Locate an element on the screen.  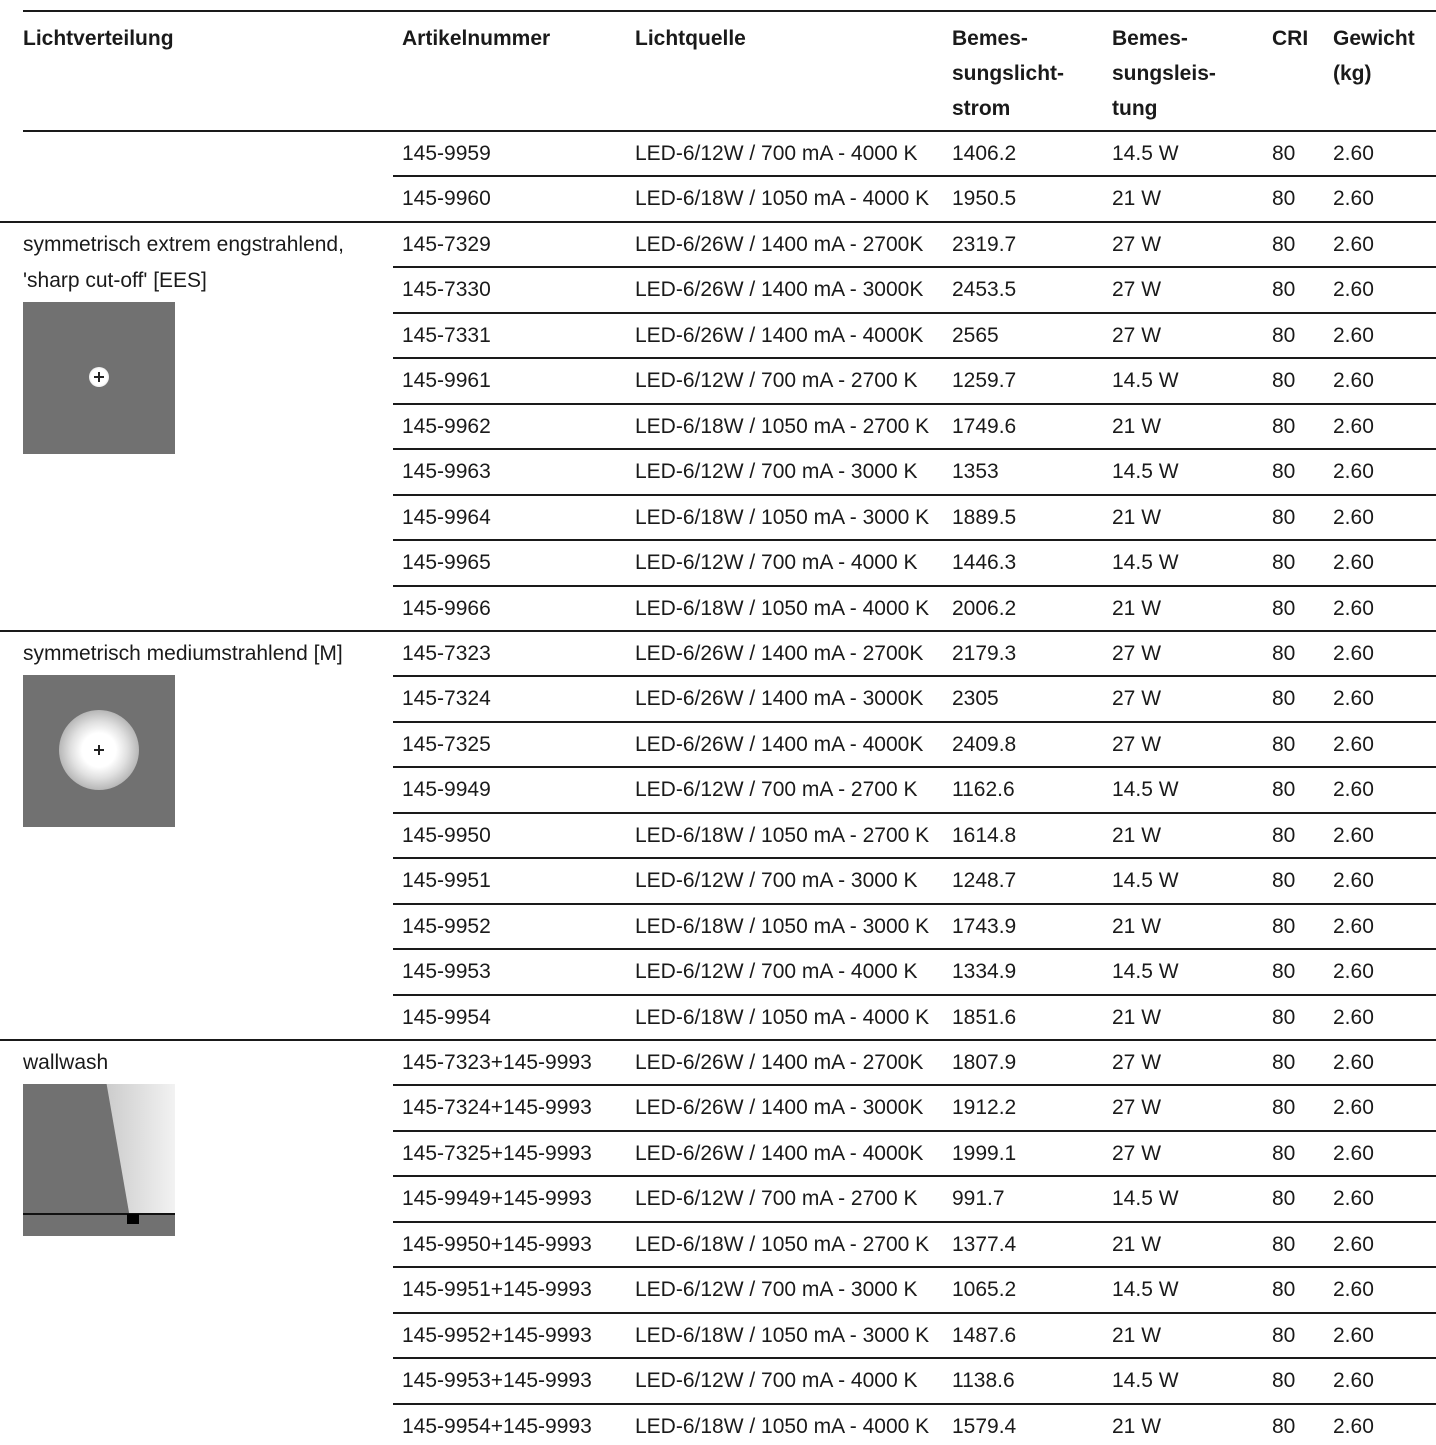
lichtstrom-cell: 2409.8 is located at coordinates (984, 744).